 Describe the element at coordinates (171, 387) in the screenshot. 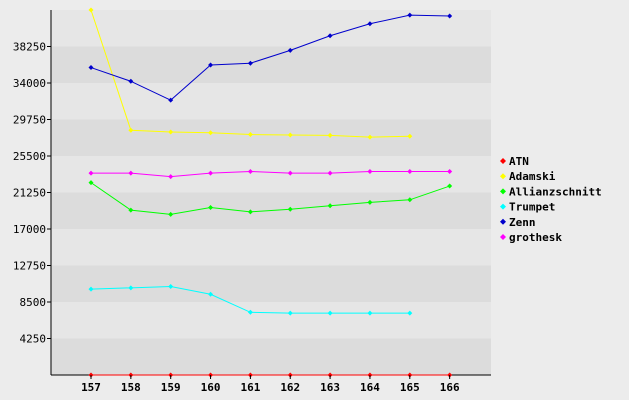

I see `x-tick-label: 159` at that location.